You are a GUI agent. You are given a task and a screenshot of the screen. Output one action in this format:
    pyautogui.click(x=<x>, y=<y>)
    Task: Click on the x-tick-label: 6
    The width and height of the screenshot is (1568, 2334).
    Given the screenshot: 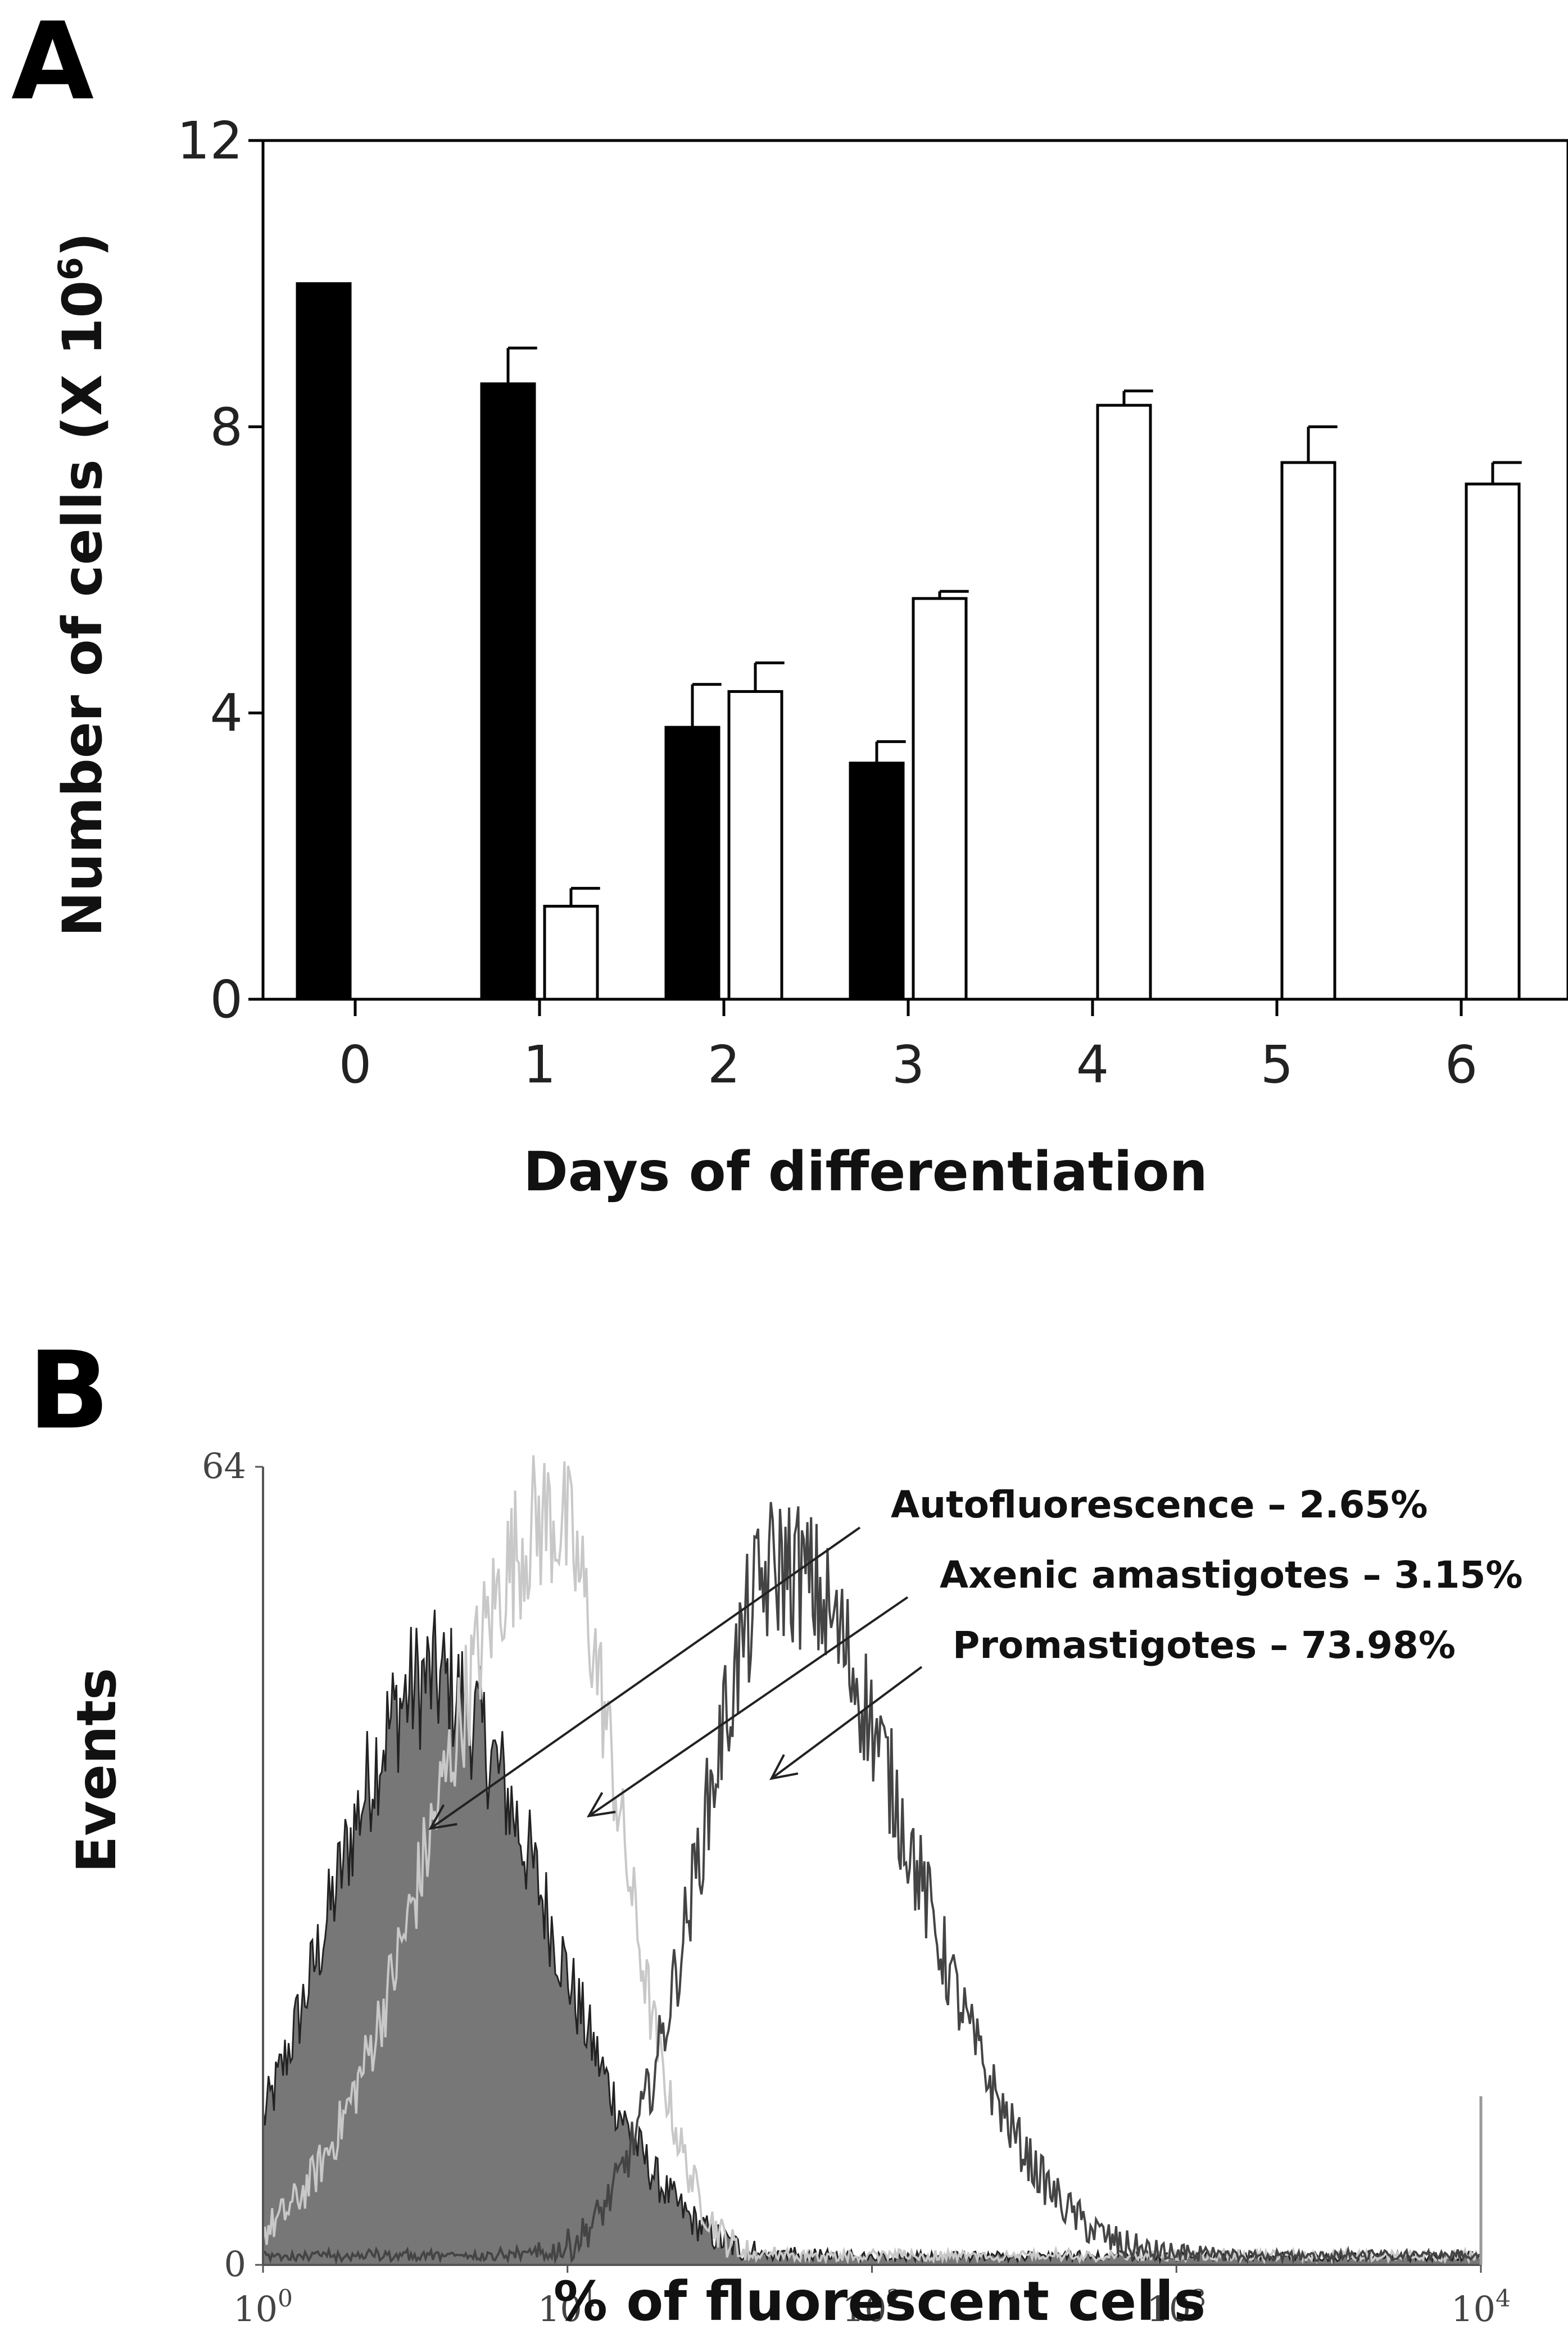 What is the action you would take?
    pyautogui.click(x=1462, y=1065)
    